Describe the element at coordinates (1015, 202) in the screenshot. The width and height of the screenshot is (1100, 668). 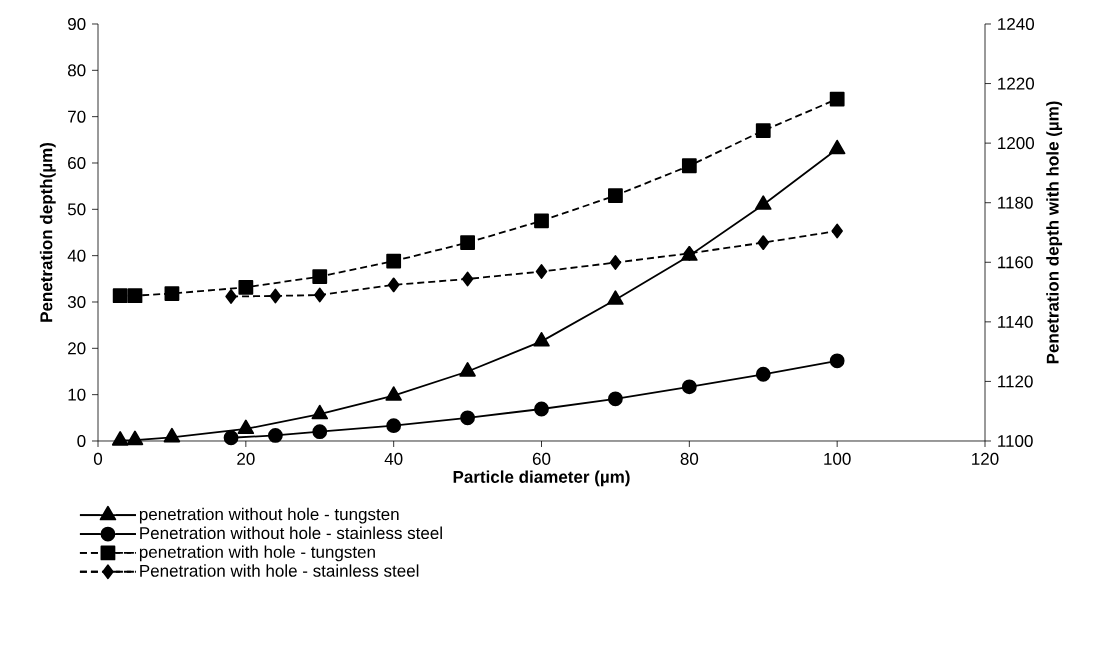
I see `y2-tick-label: 1180` at that location.